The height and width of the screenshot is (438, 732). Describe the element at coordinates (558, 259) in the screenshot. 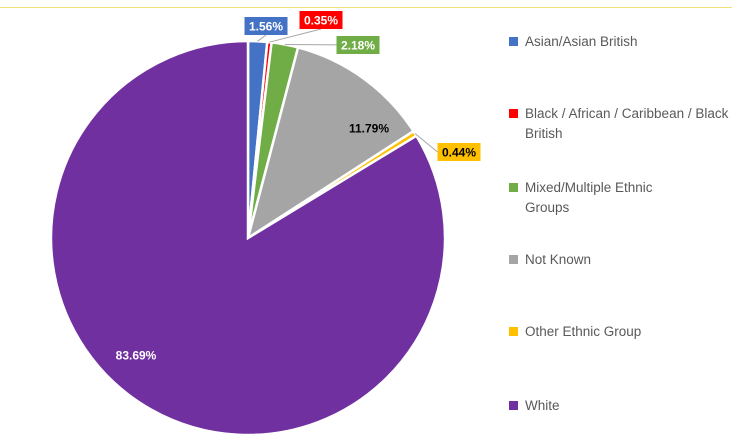

I see `legend-label: Not Known` at that location.